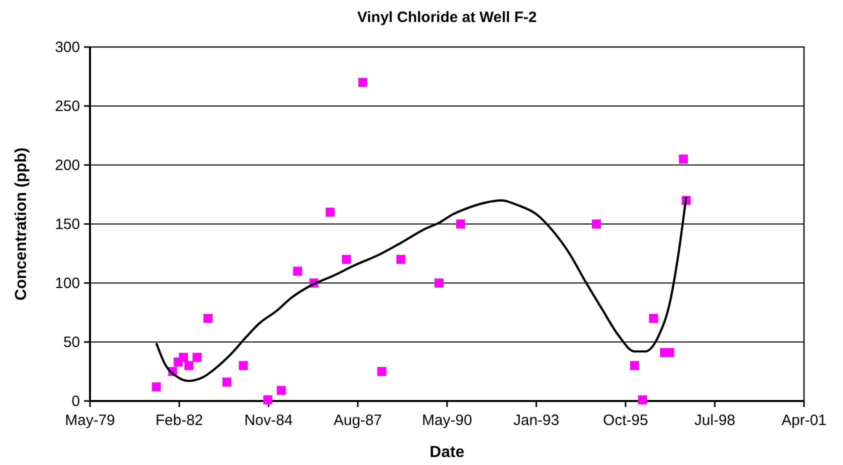 This screenshot has height=465, width=843. I want to click on chart-title: Vinyl Chloride at Well F-2, so click(447, 17).